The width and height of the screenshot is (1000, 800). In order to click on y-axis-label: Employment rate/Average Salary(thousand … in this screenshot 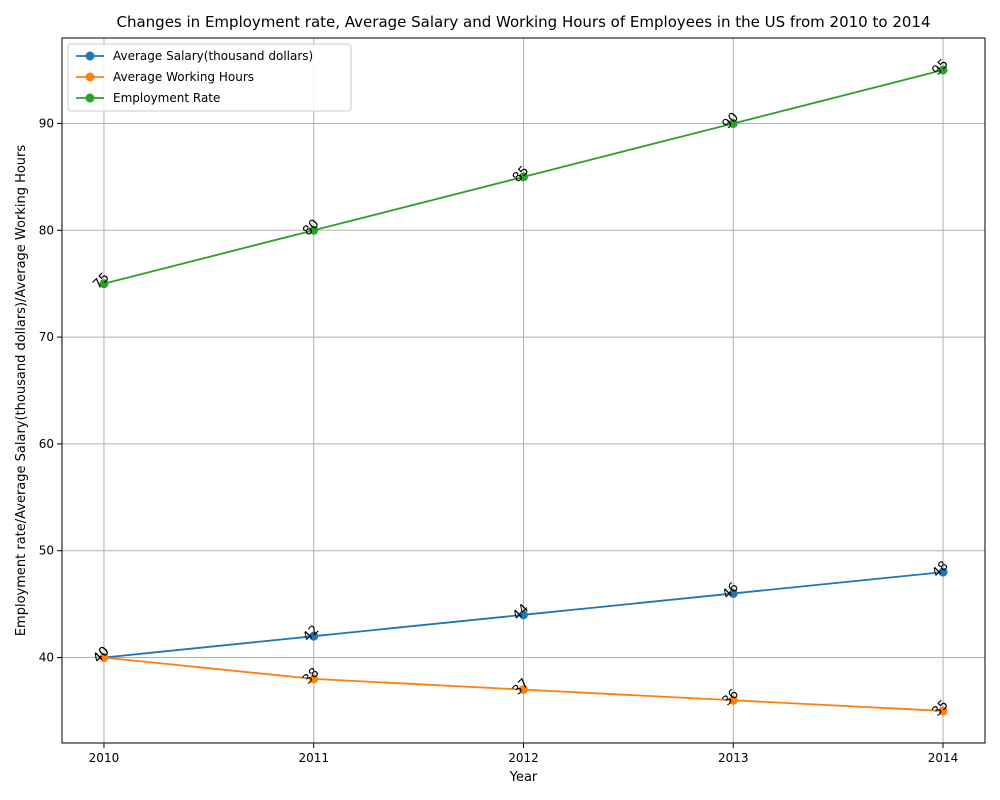, I will do `click(21, 391)`.